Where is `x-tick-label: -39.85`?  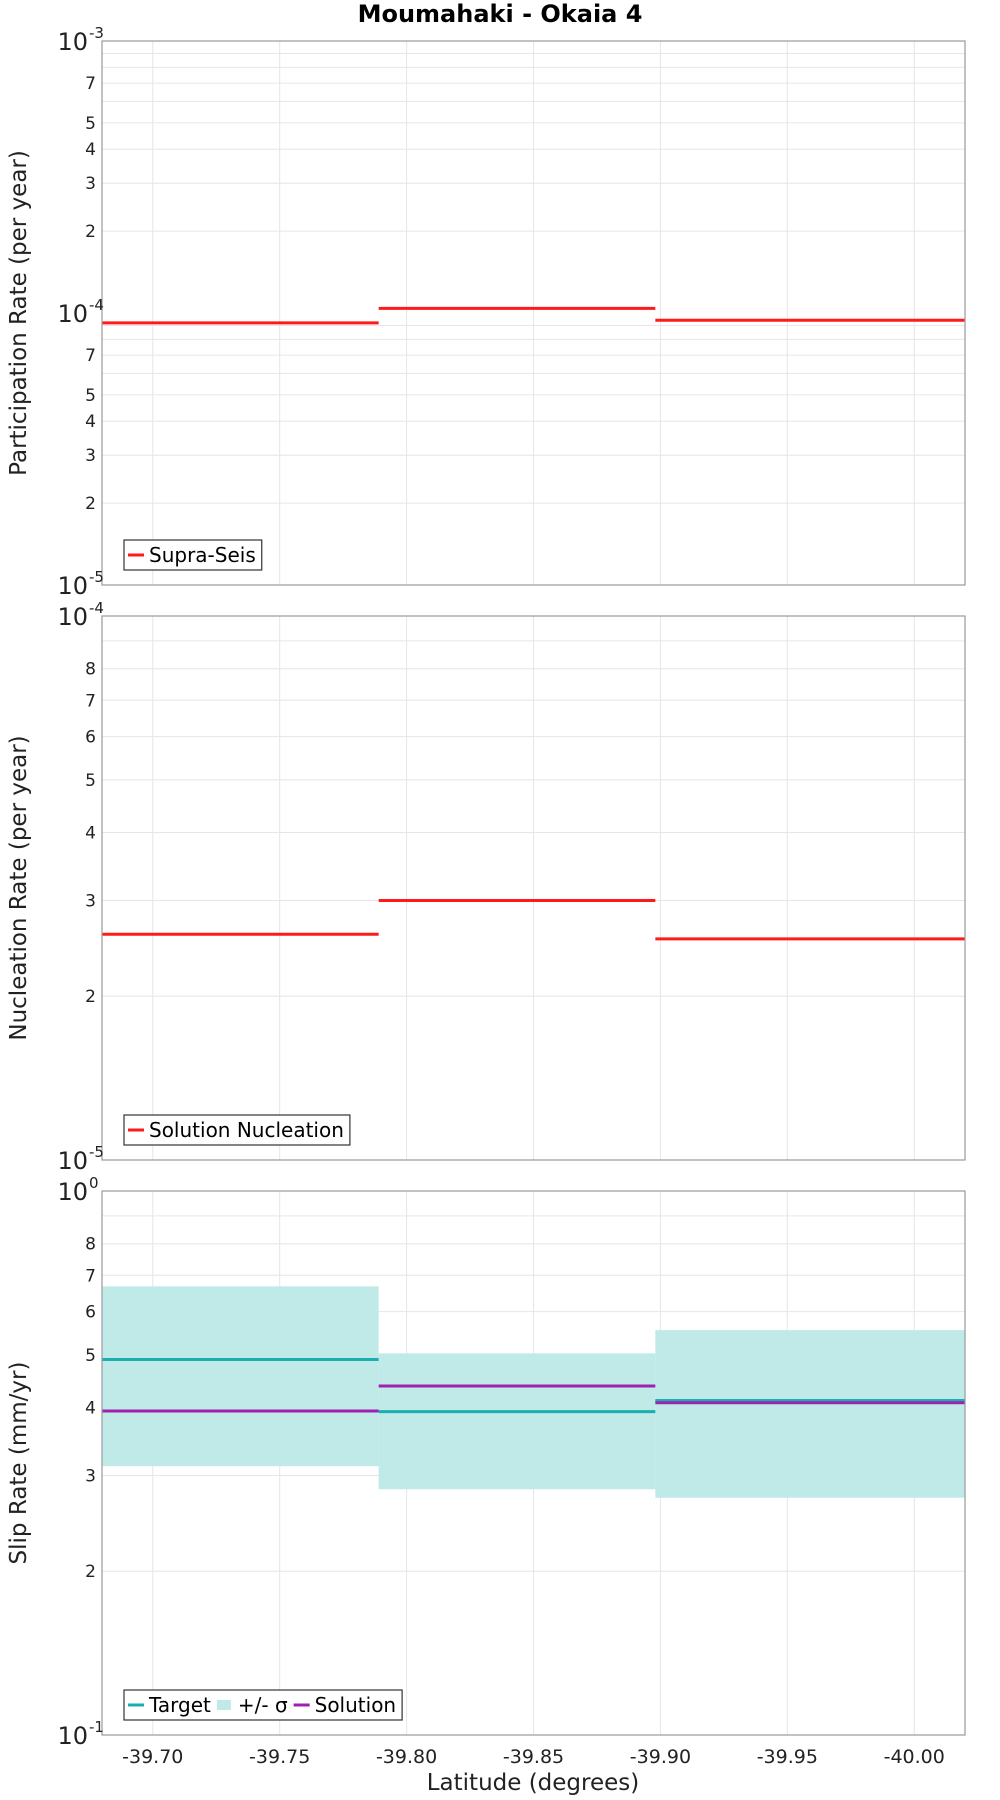
x-tick-label: -39.85 is located at coordinates (533, 1757).